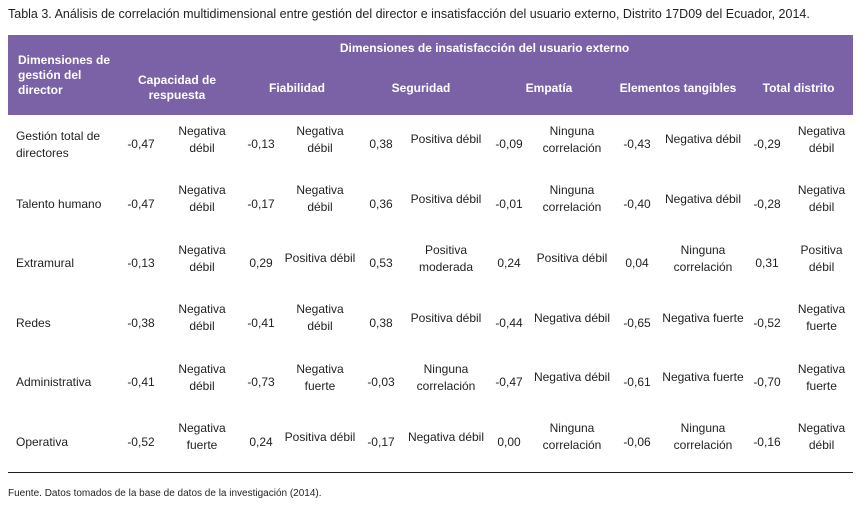 Image resolution: width=865 pixels, height=517 pixels. I want to click on correlation-value: -0,40, so click(637, 203).